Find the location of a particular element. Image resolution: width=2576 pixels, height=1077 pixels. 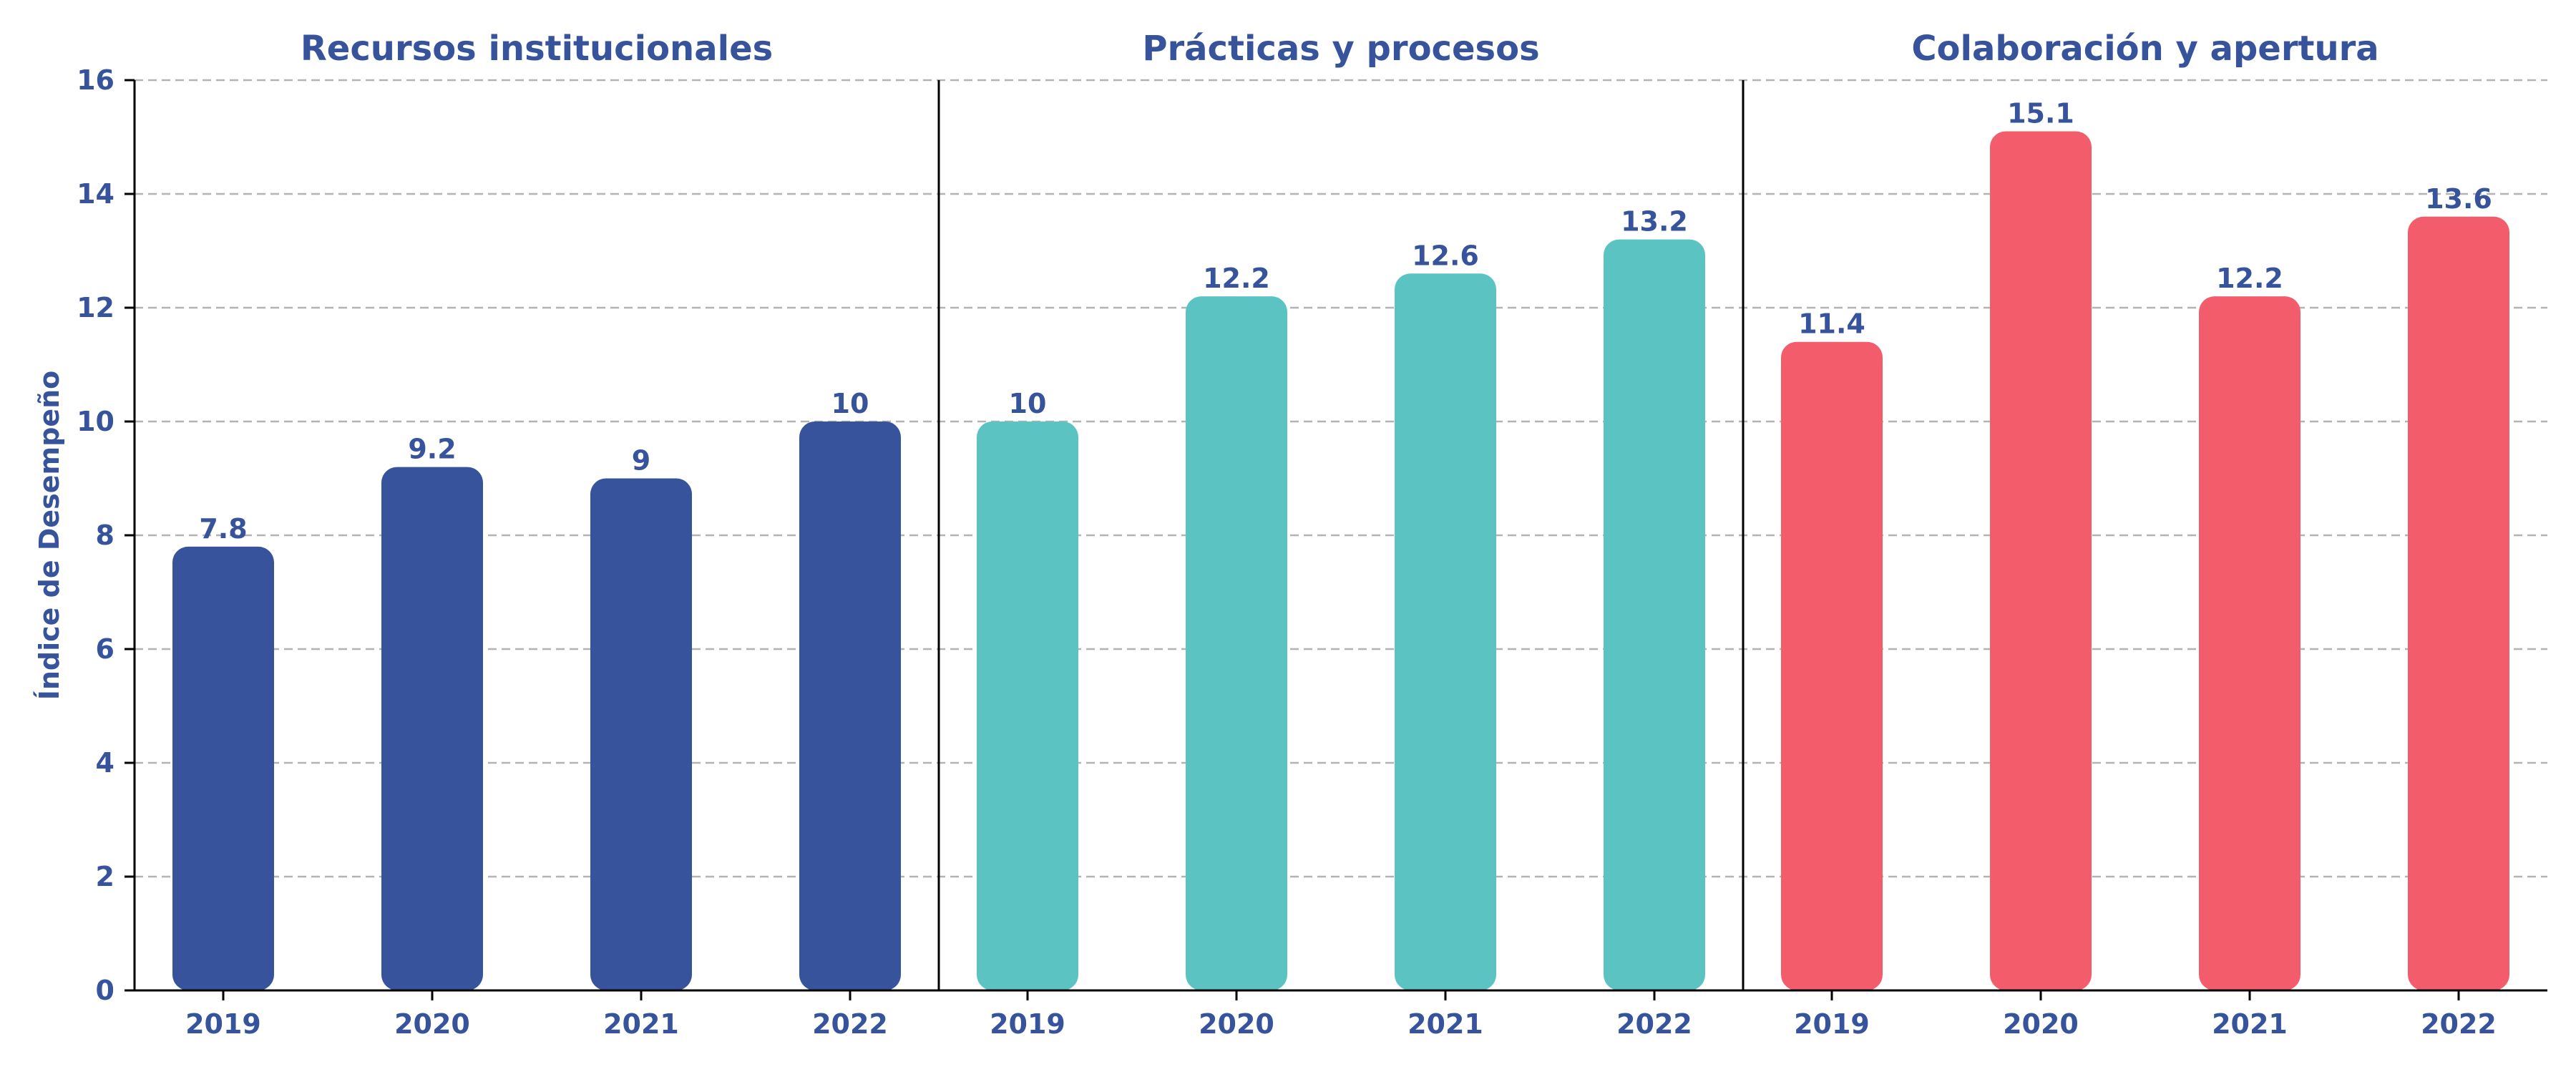

value-label-1-2019: 7.8 is located at coordinates (223, 529).